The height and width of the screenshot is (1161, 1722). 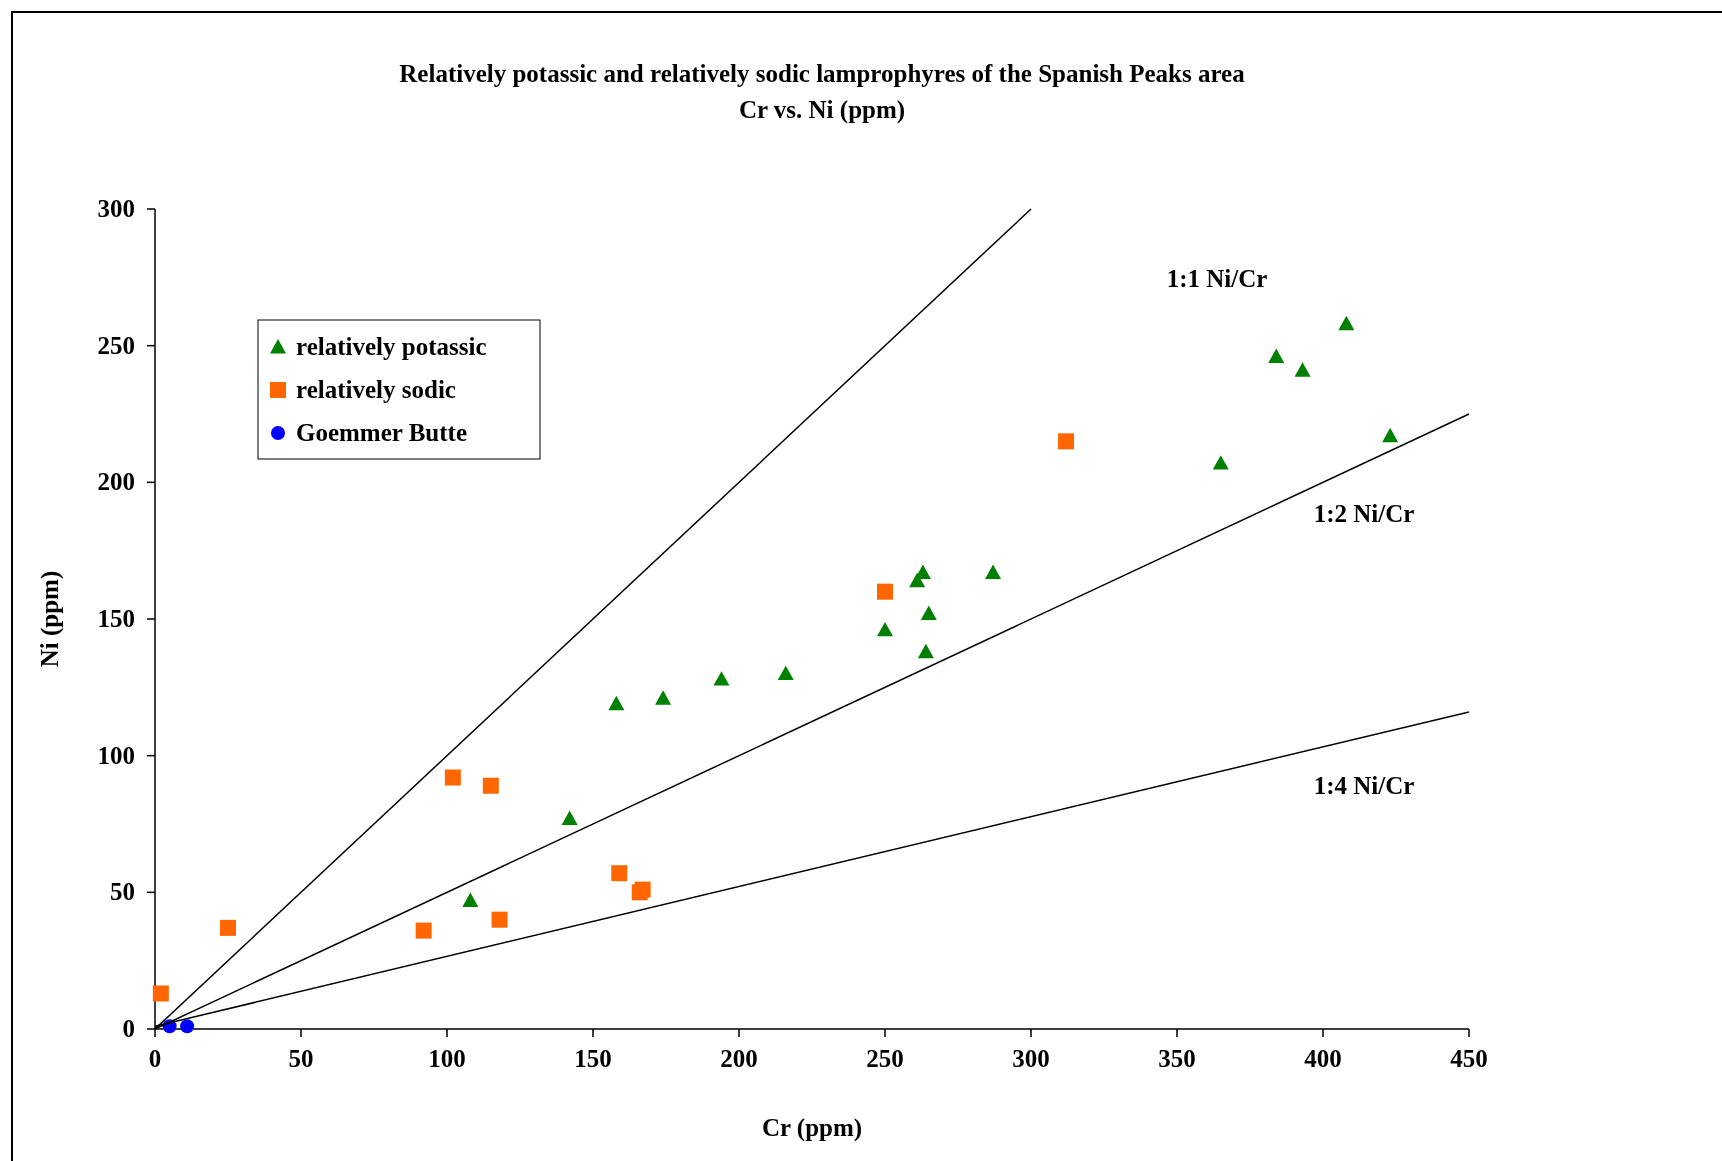 I want to click on y-tick-label: 300, so click(x=116, y=208).